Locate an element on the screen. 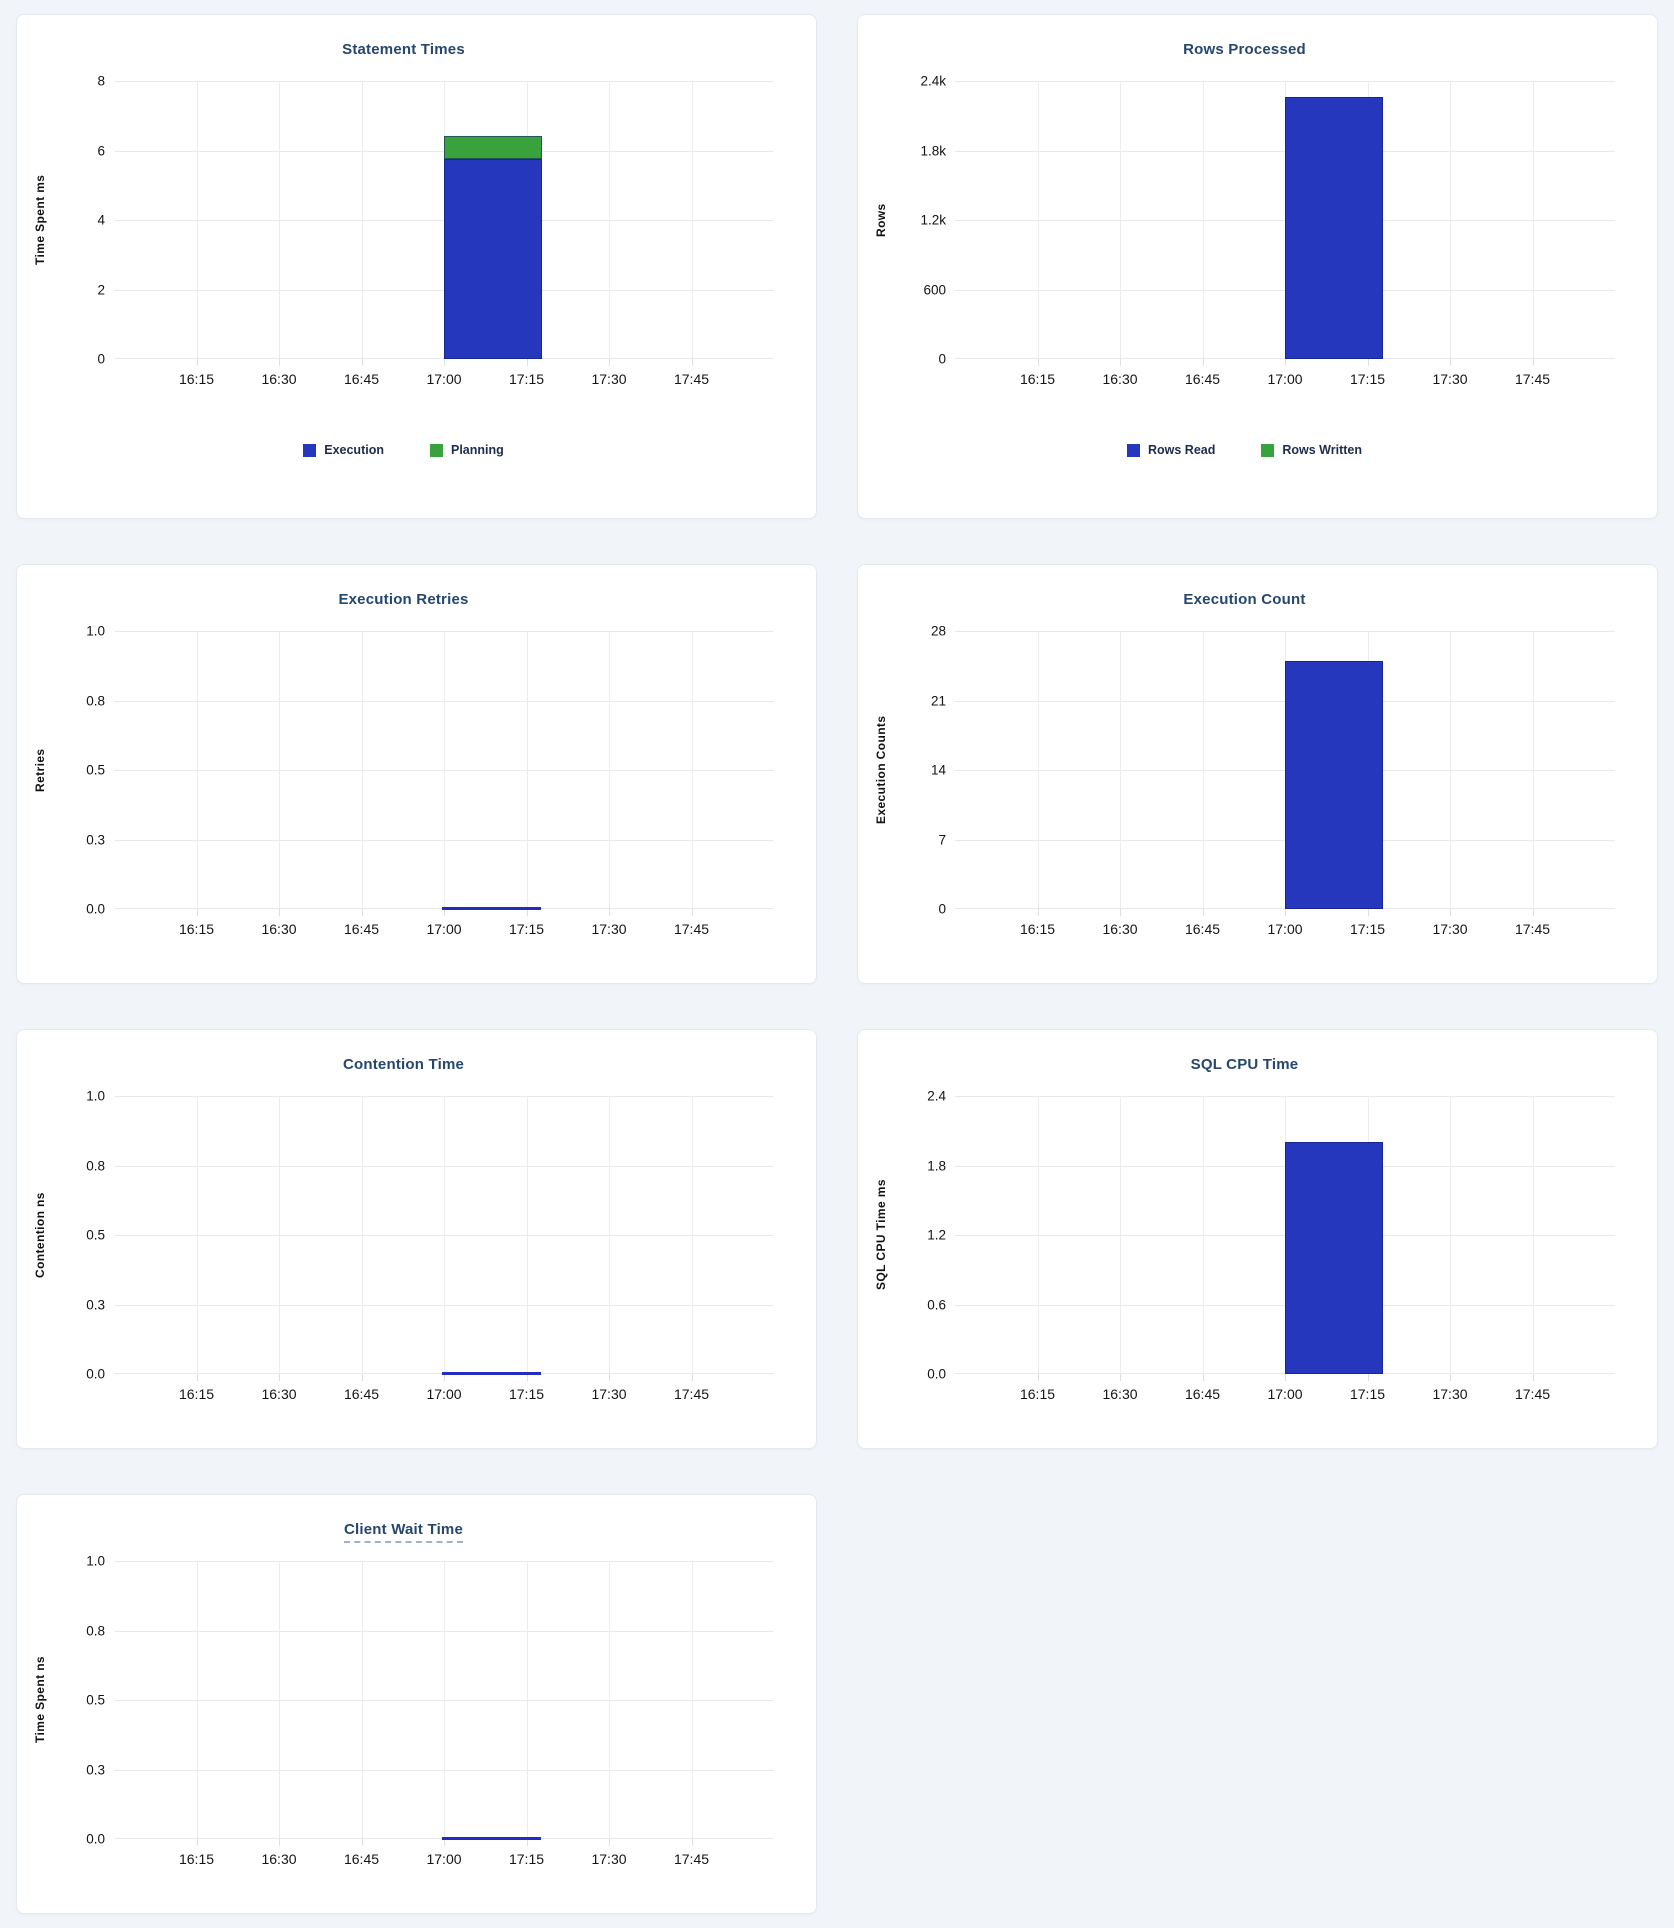 This screenshot has height=1928, width=1674. y-tick: 1.2k is located at coordinates (933, 220).